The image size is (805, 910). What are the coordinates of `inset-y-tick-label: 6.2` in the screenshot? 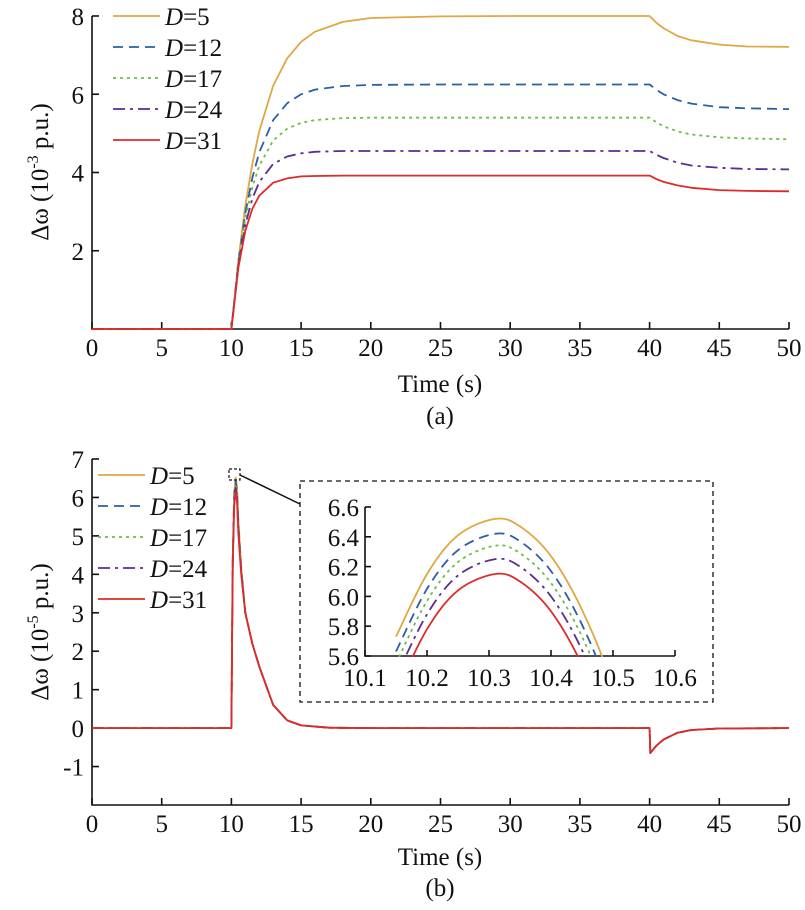 It's located at (343, 568).